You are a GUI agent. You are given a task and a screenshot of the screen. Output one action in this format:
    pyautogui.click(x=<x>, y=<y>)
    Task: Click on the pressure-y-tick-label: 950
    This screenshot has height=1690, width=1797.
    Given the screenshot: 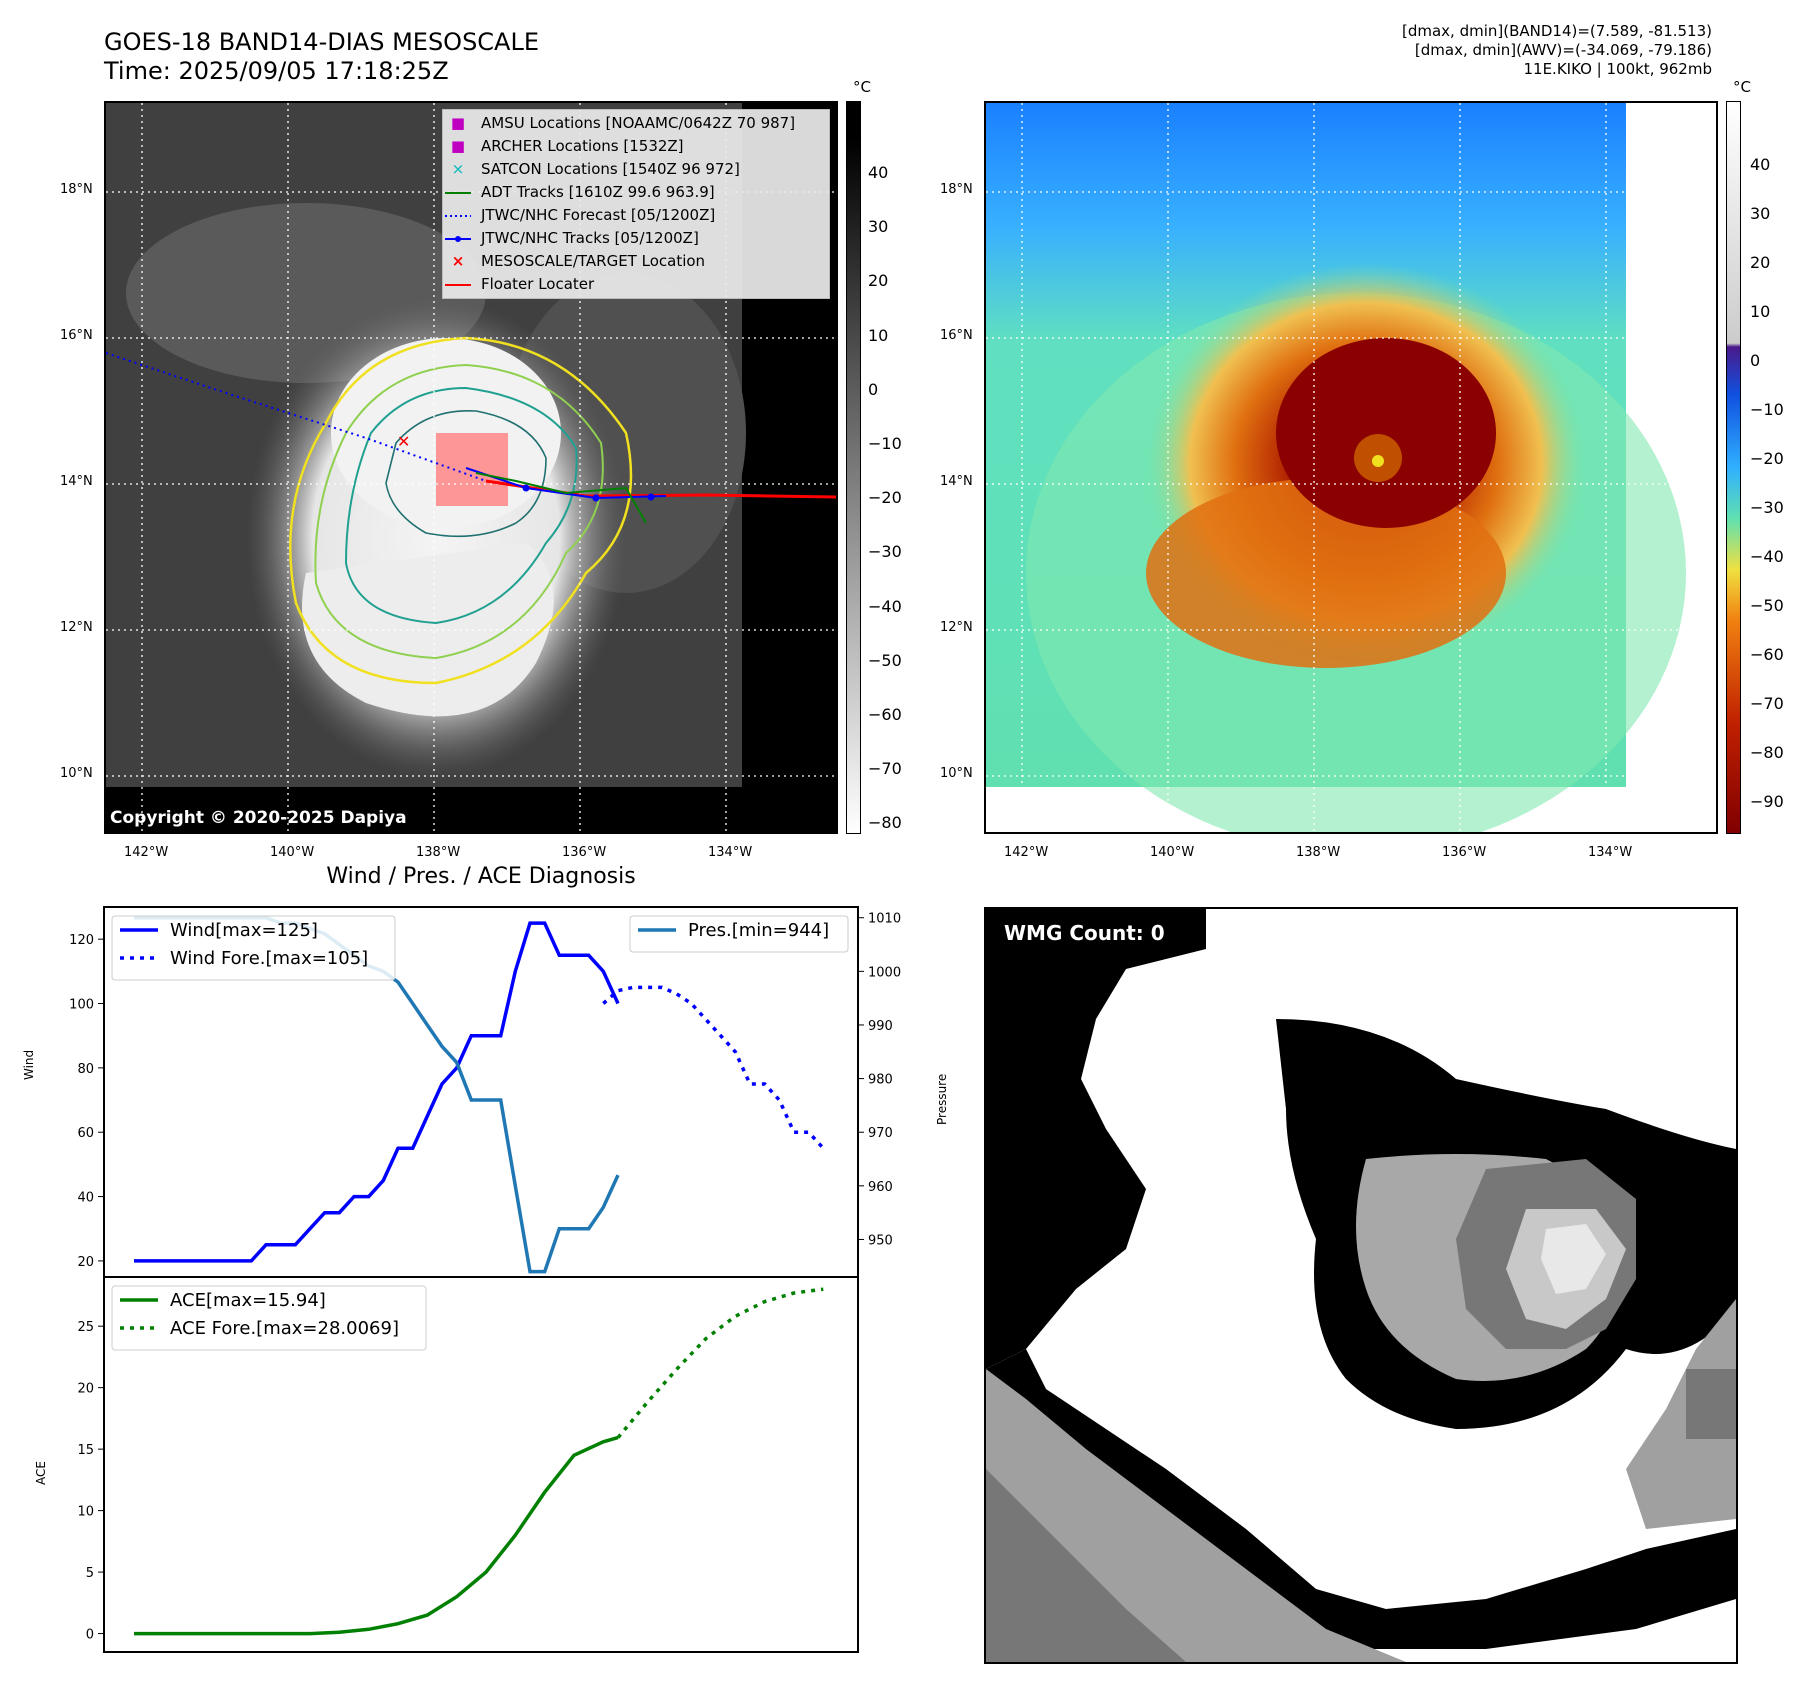 What is the action you would take?
    pyautogui.click(x=880, y=1240)
    